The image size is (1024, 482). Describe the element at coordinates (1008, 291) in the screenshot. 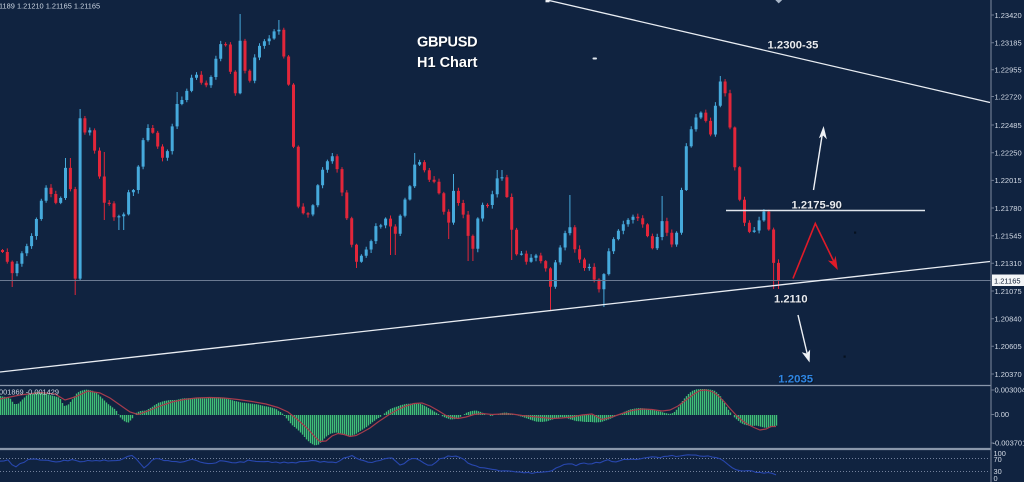

I see `svg-text: 1.21075` at that location.